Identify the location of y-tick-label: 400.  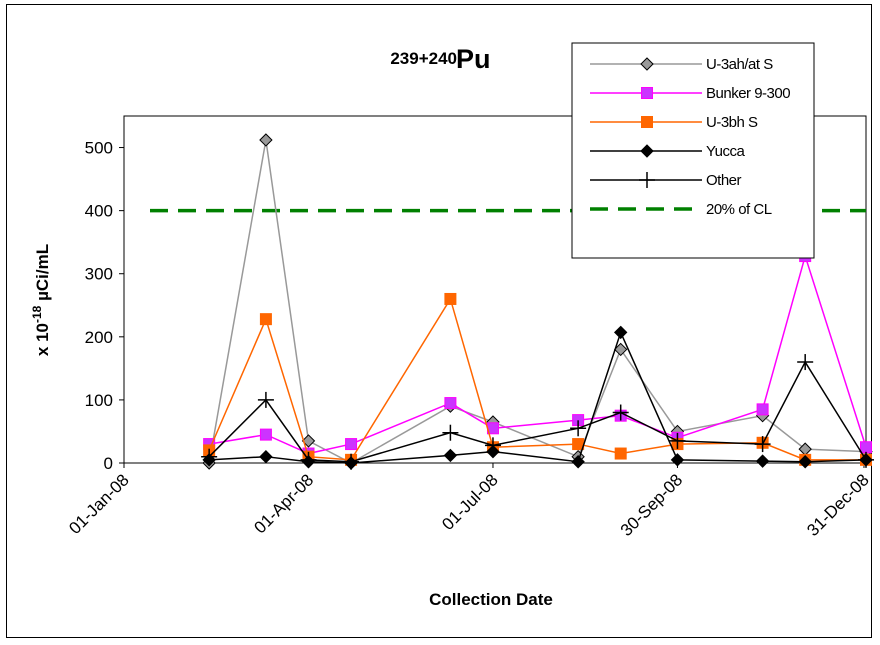
(99, 211).